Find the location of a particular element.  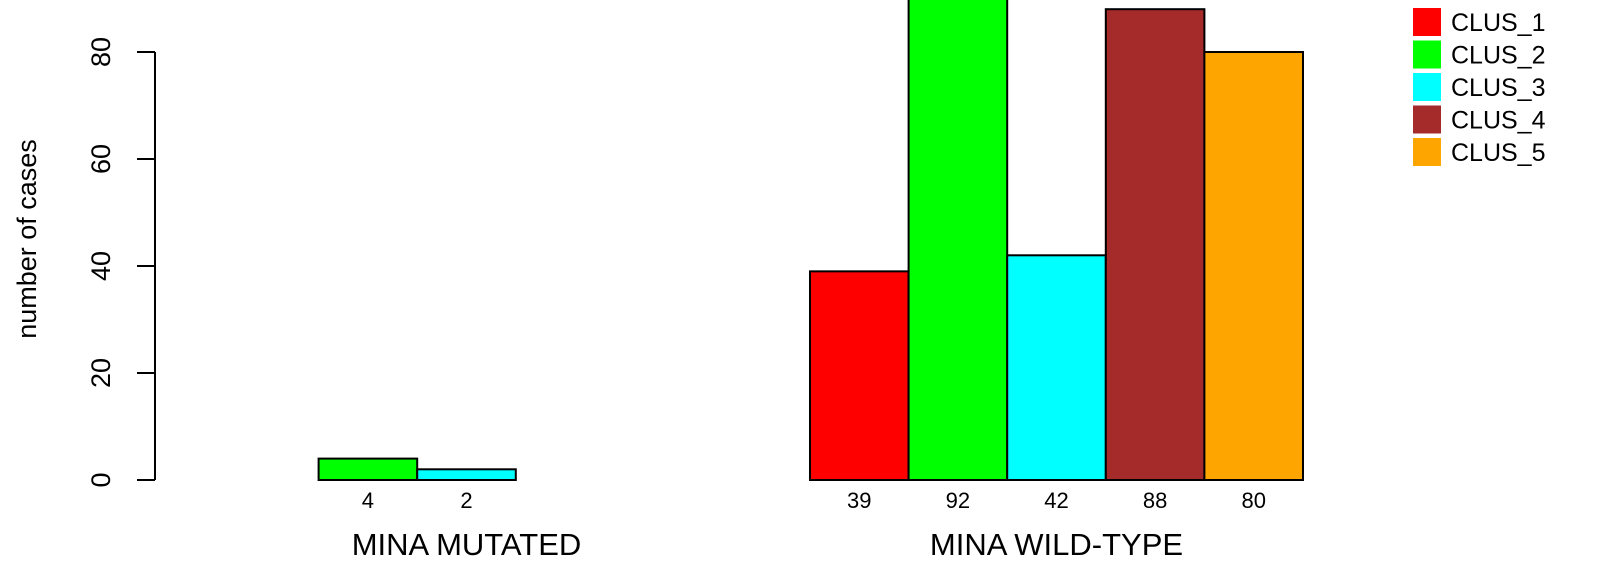

y-axis: 0 20 40 60 80 is located at coordinates (121, 262).